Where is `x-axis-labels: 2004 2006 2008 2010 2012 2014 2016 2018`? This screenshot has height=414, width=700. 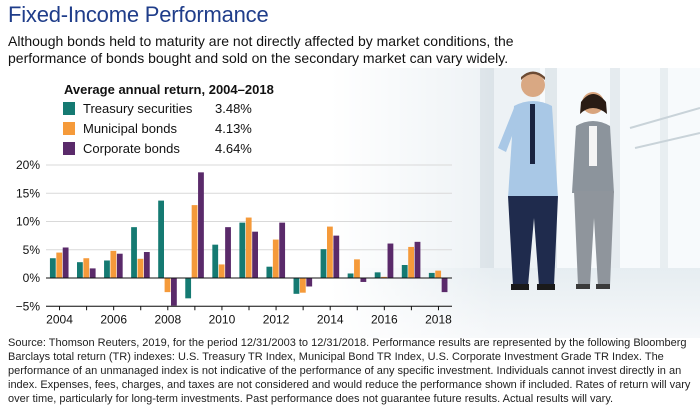
x-axis-labels: 2004 2006 2008 2010 2012 2014 2016 2018 is located at coordinates (249, 319).